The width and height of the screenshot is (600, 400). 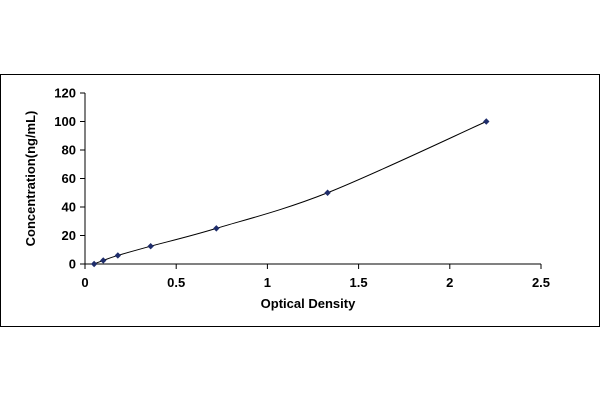 What do you see at coordinates (65, 93) in the screenshot?
I see `y-tick-label: 120` at bounding box center [65, 93].